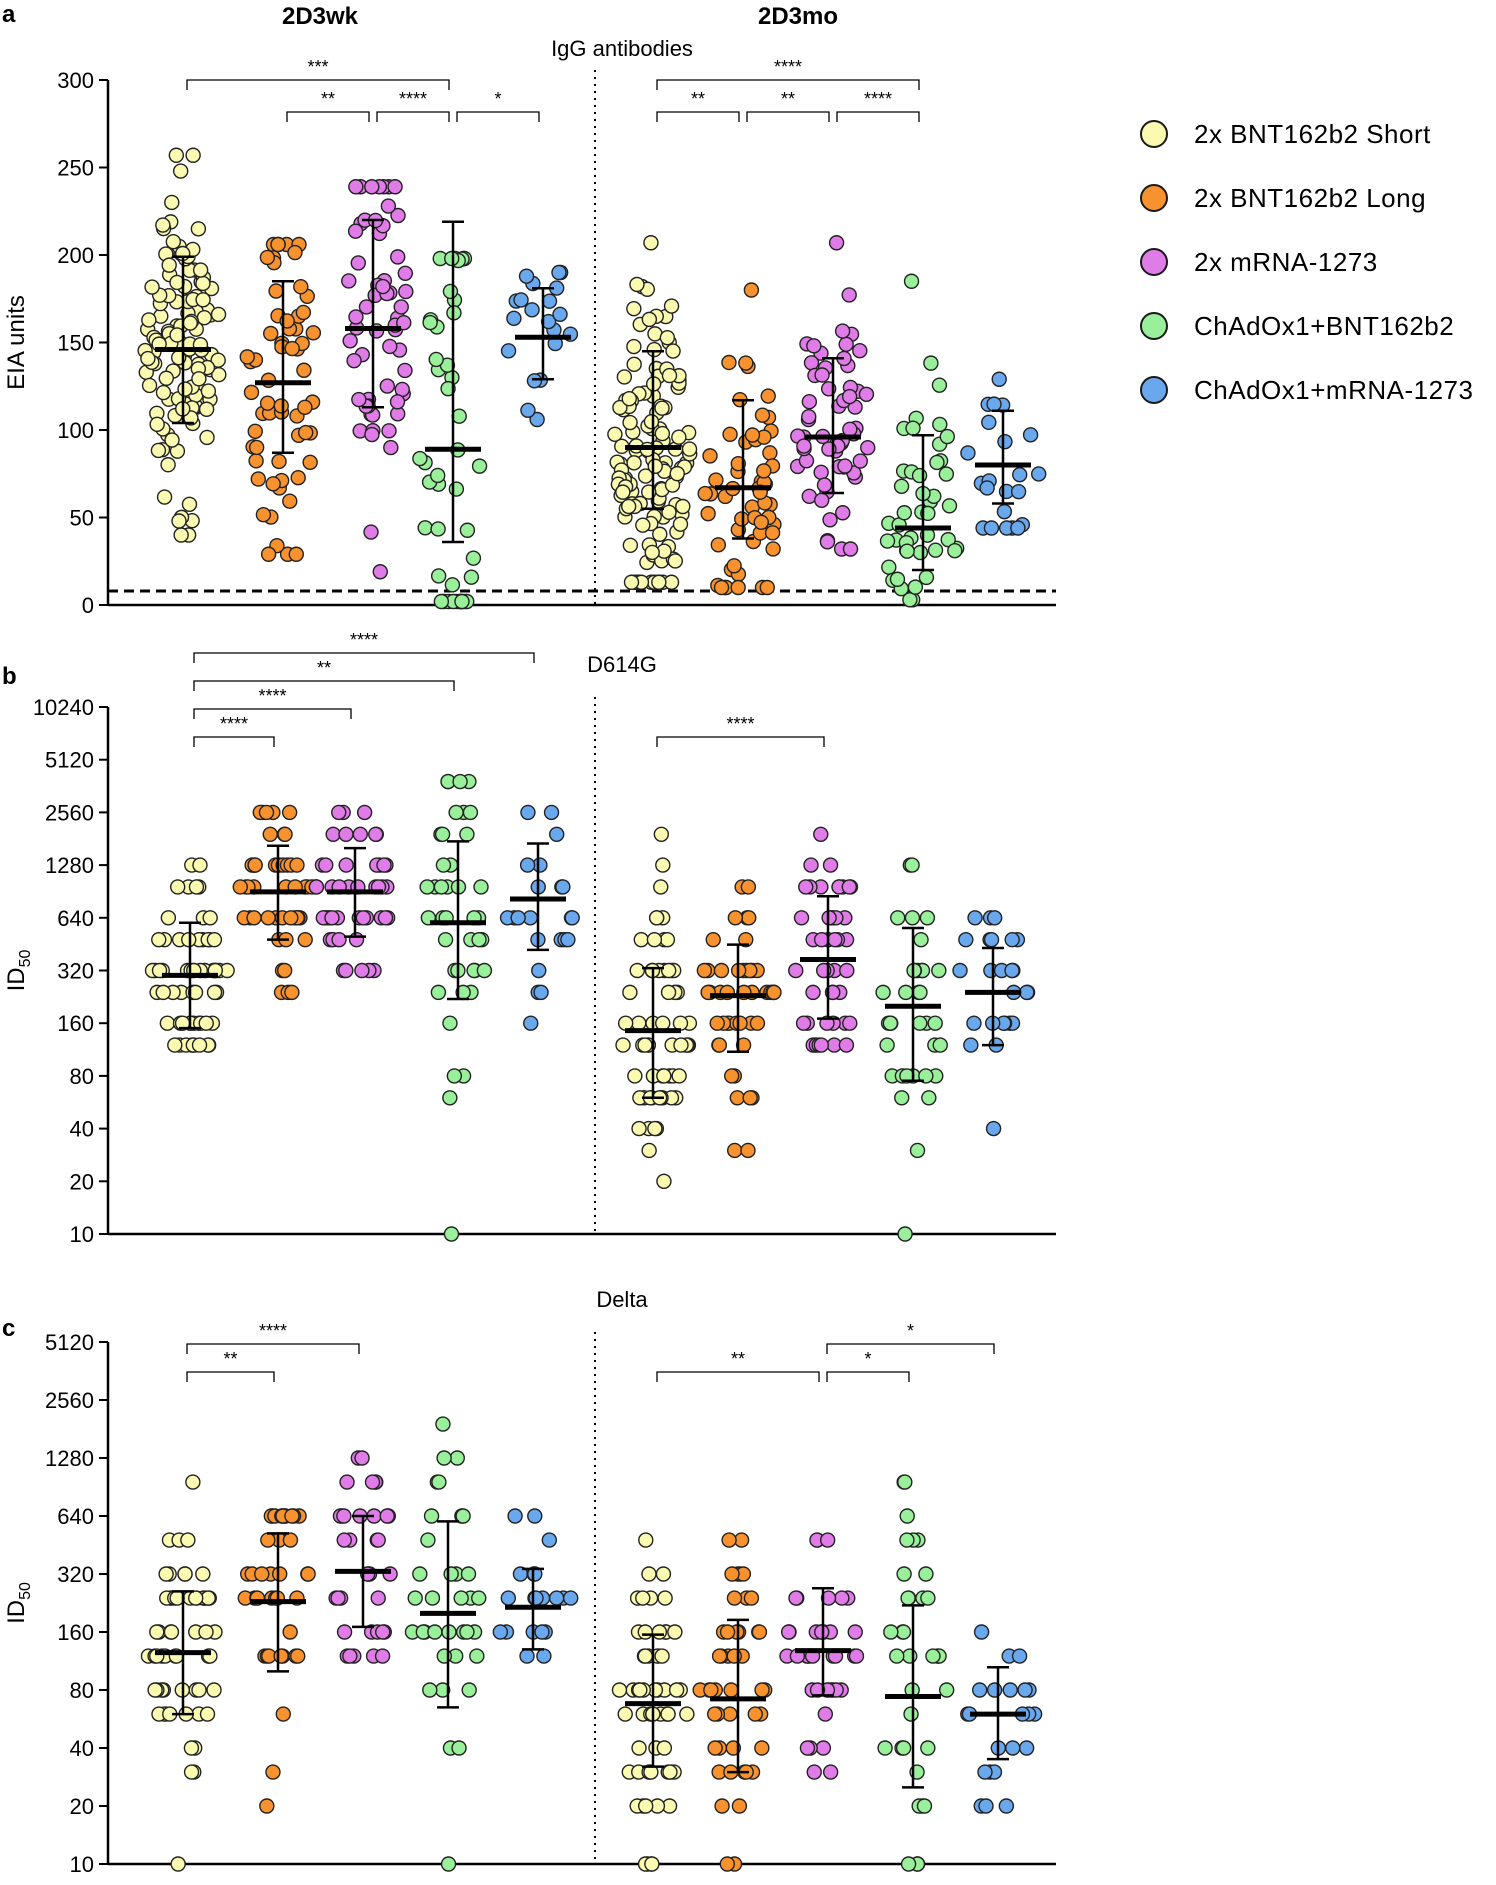 The height and width of the screenshot is (1885, 1496). I want to click on legend-item: ChAdOx1+BNT162b2, so click(1315, 326).